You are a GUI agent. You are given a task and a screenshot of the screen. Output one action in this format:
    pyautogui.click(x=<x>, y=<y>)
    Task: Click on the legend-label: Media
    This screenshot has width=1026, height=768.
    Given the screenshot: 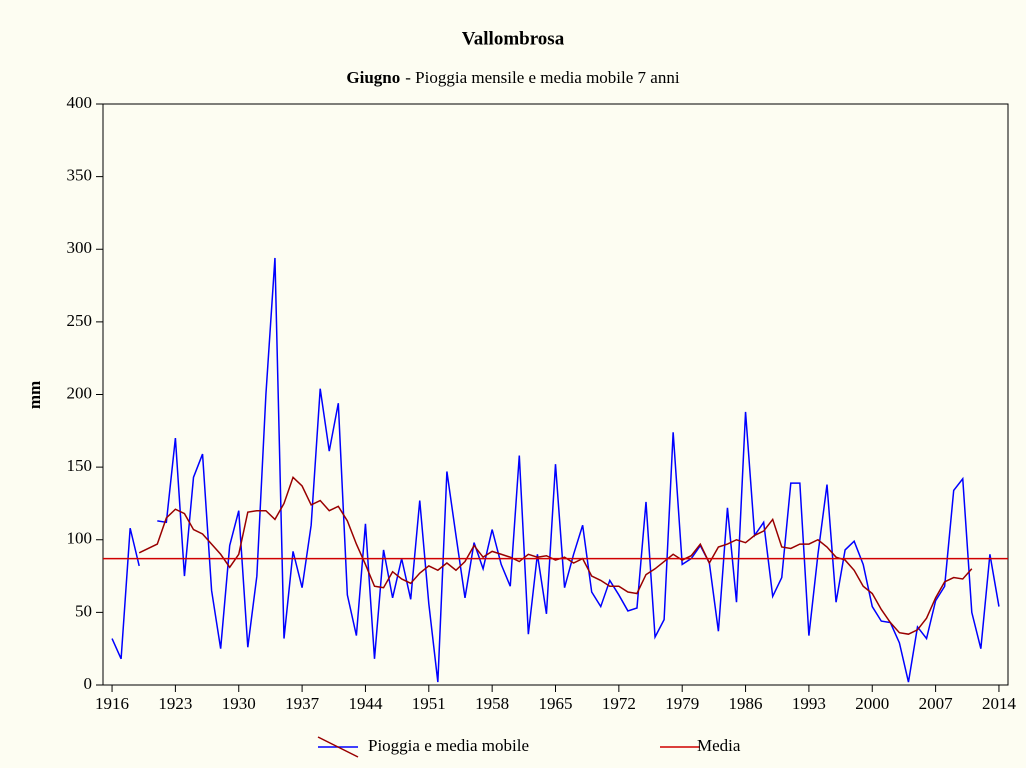 What is the action you would take?
    pyautogui.click(x=719, y=745)
    